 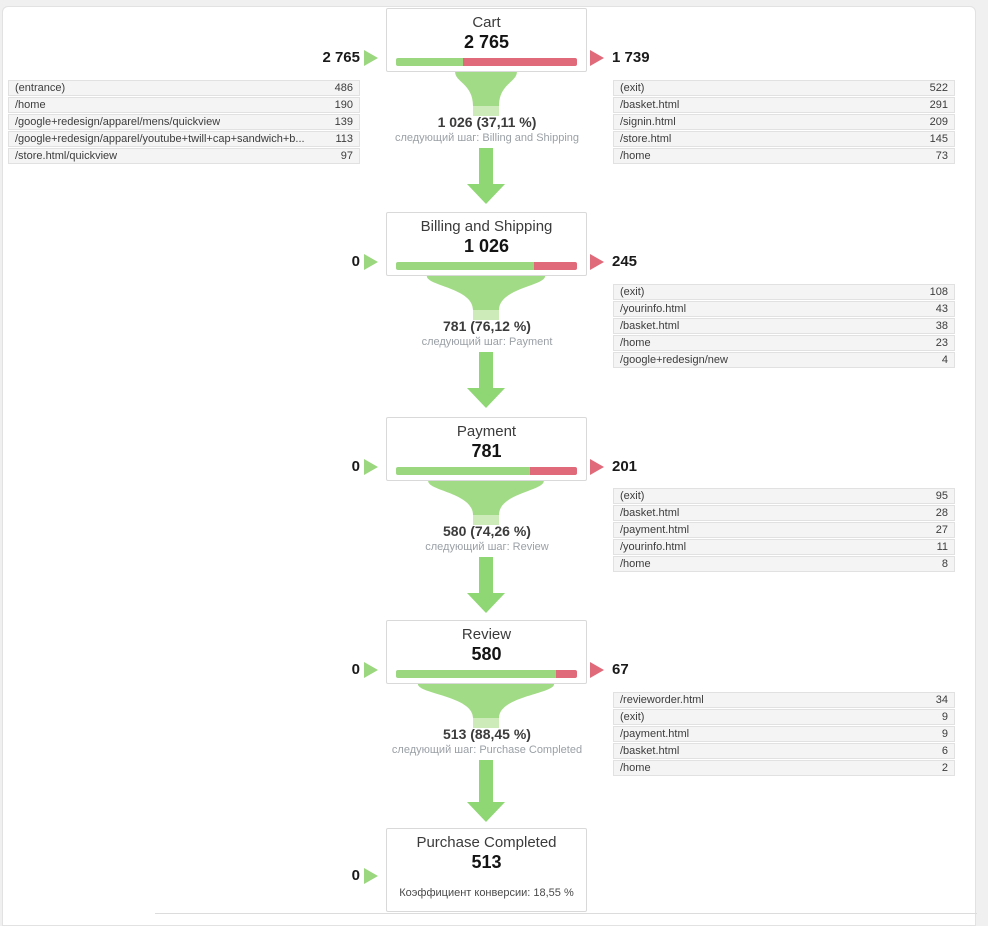 What do you see at coordinates (784, 547) in the screenshot?
I see `table-row: /yourinfo.html 11` at bounding box center [784, 547].